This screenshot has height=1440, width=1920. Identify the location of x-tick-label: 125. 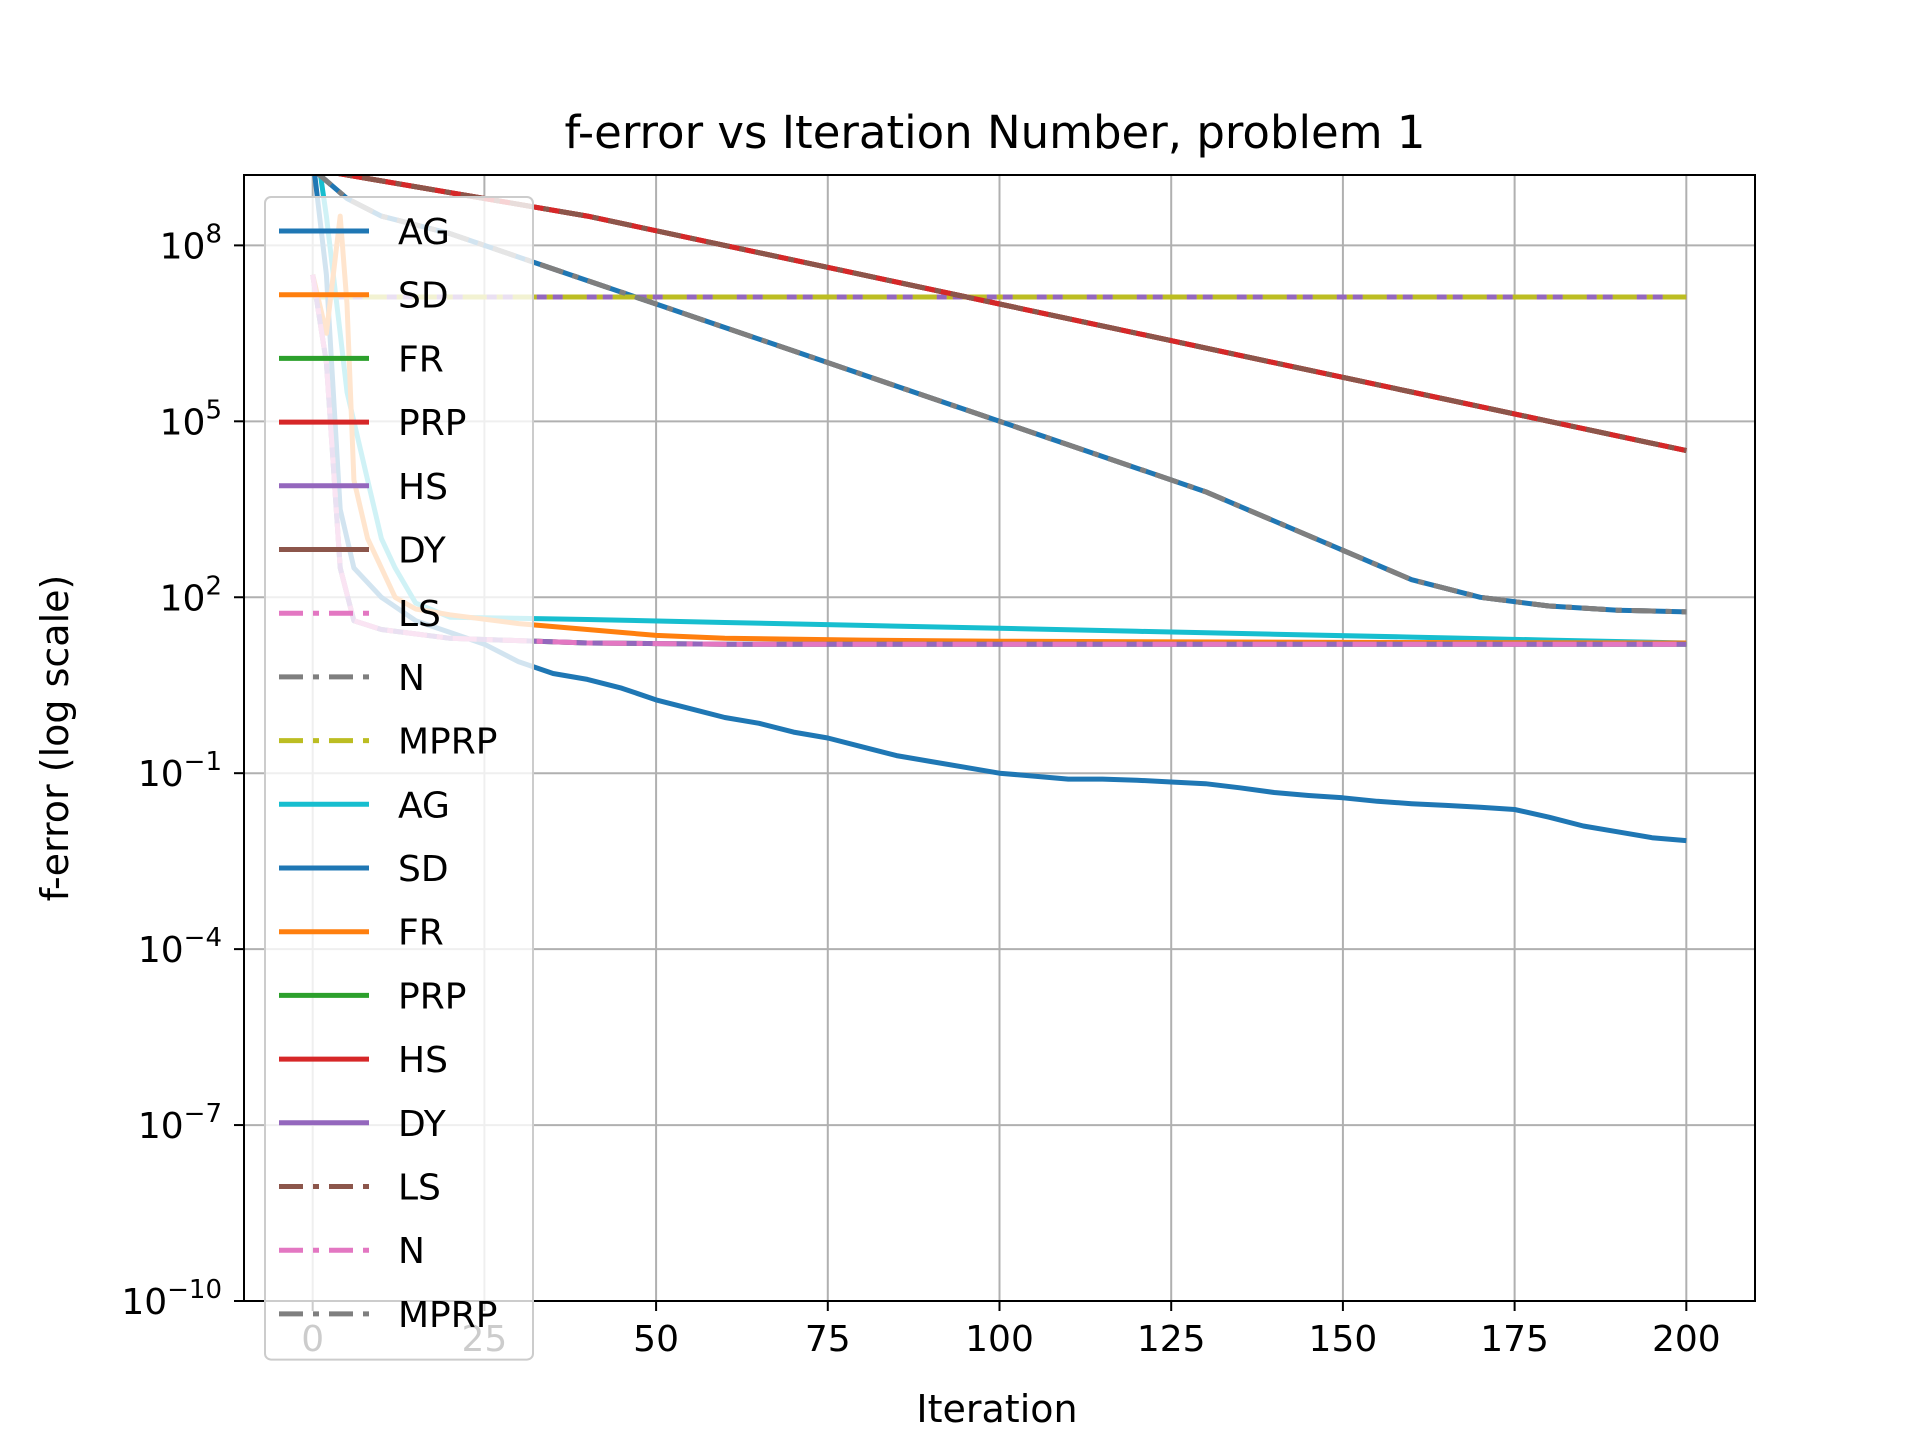
(1171, 1339).